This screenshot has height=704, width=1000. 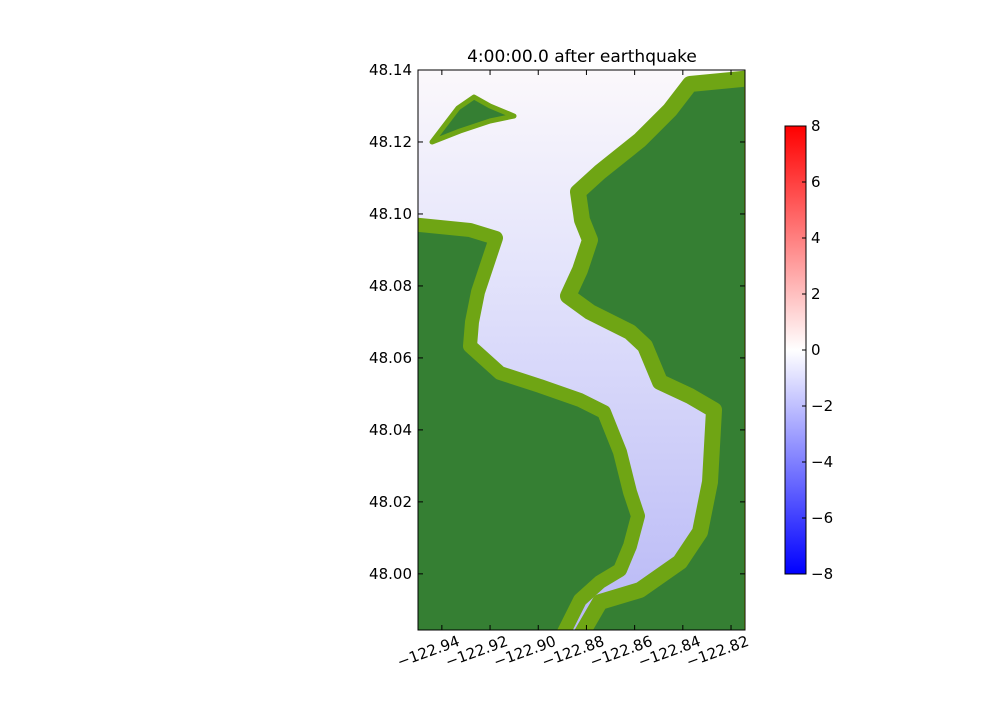 I want to click on land-east, so click(x=652, y=350).